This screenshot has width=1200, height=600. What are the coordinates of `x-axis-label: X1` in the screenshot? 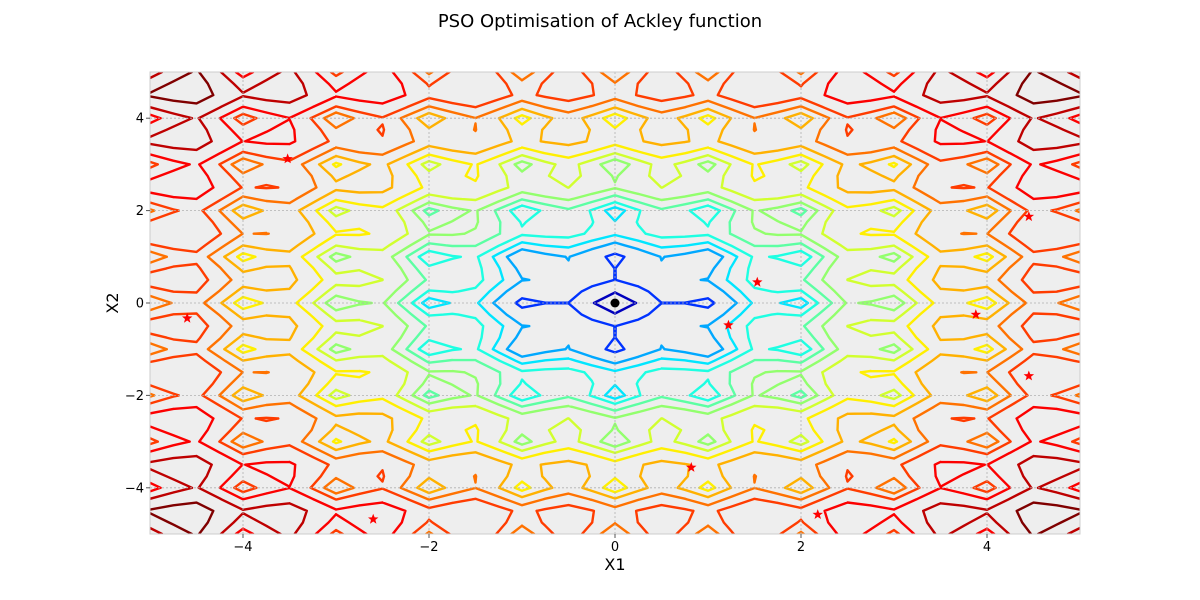 It's located at (614, 564).